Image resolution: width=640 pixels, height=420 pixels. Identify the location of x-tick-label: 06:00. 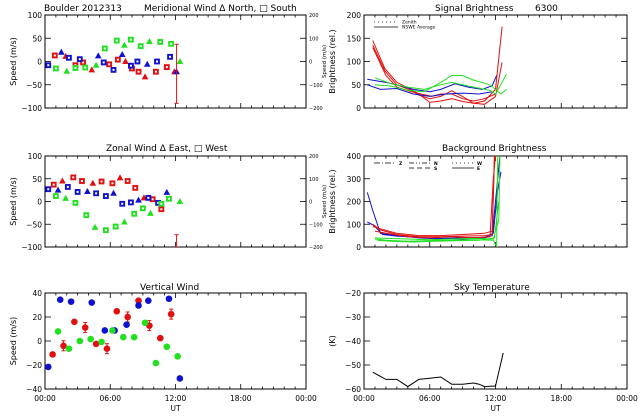
(430, 398).